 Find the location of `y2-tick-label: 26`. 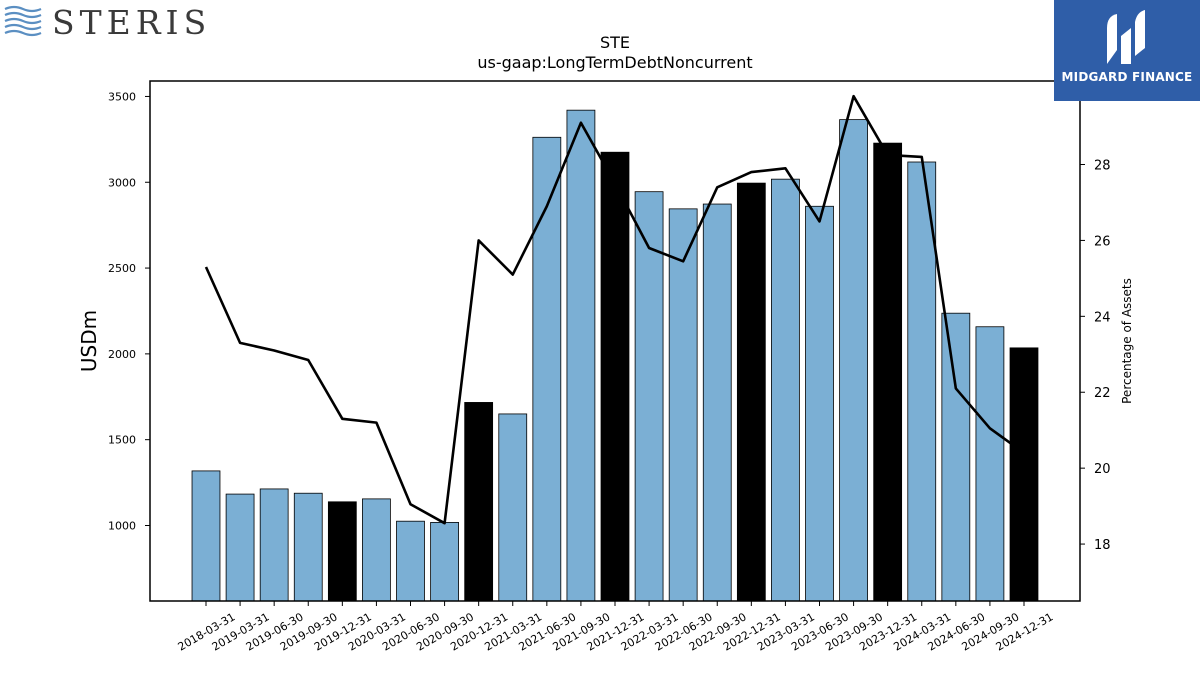

y2-tick-label: 26 is located at coordinates (1102, 241).